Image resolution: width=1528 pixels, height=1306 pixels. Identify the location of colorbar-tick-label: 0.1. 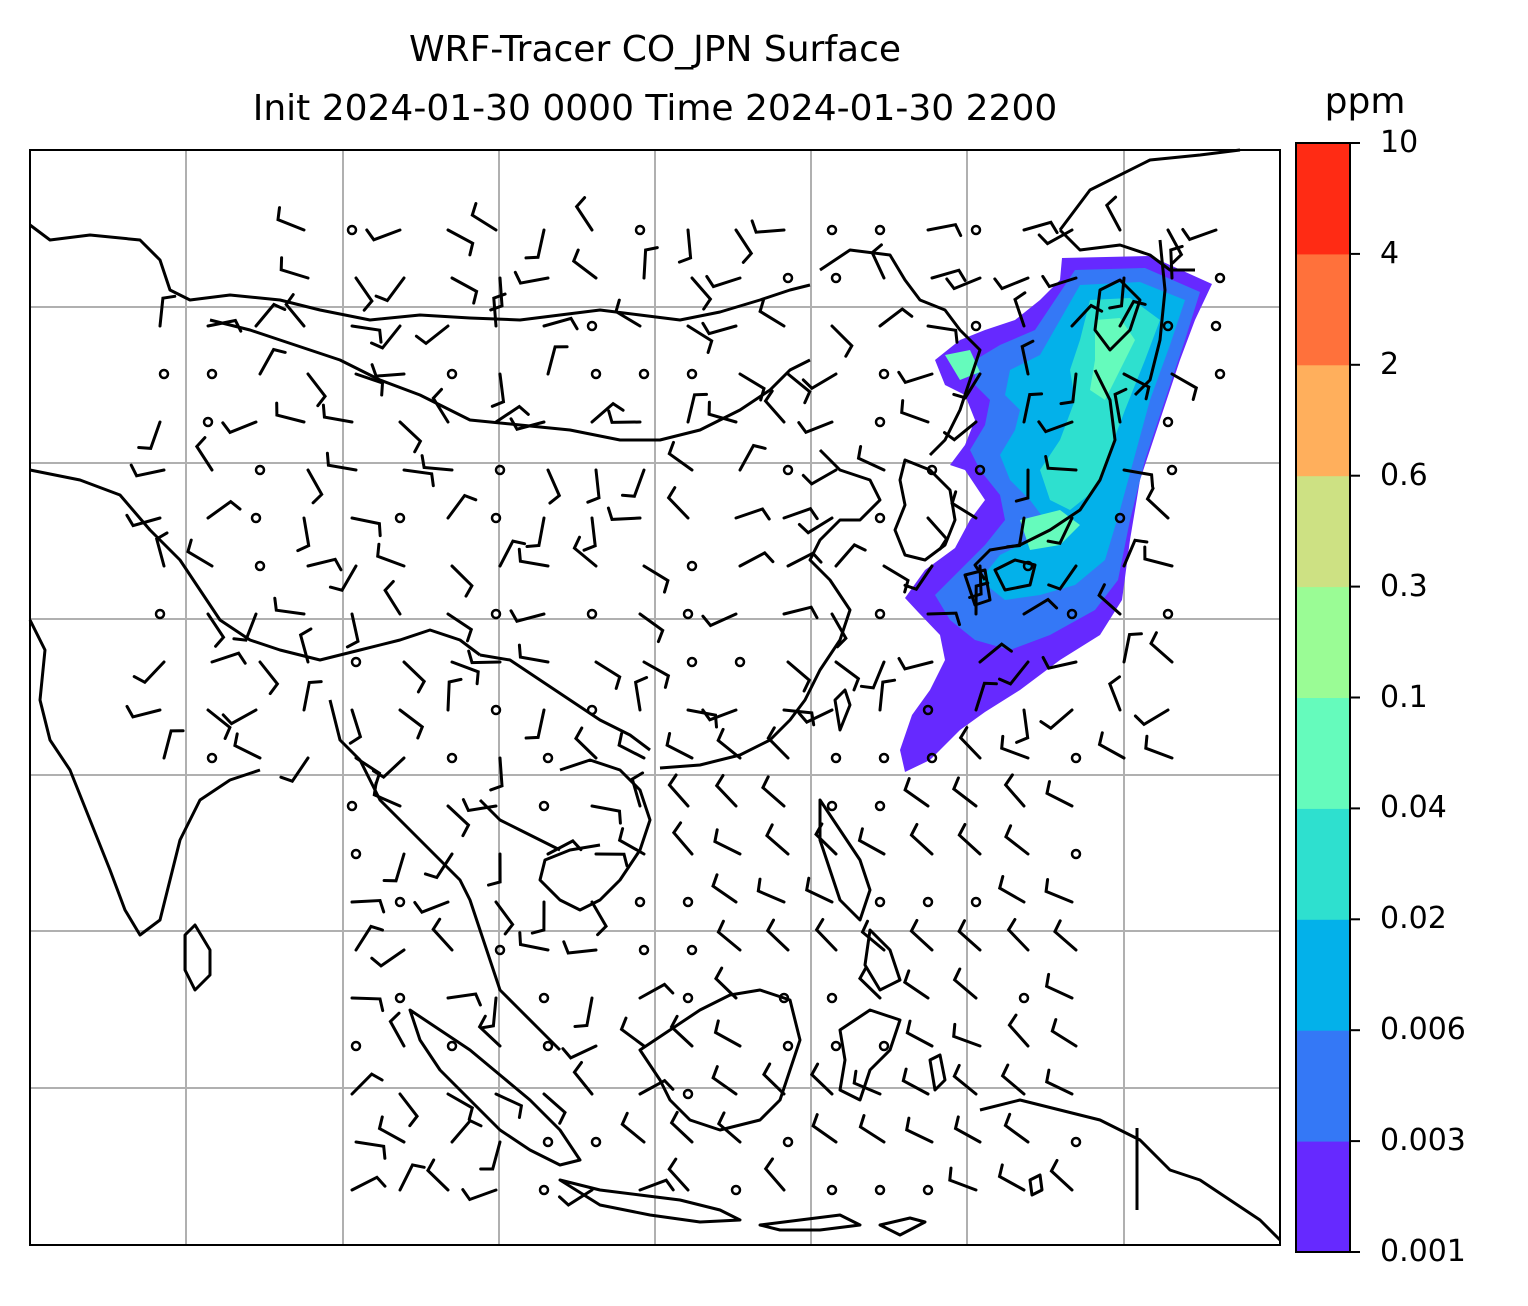
(1404, 697).